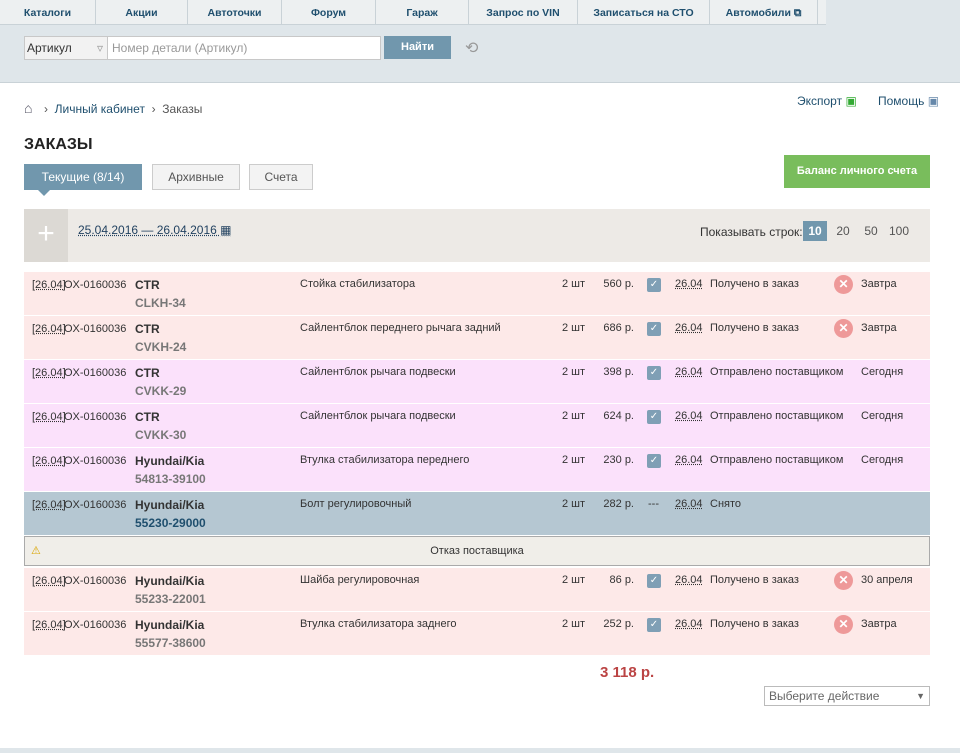  What do you see at coordinates (871, 231) in the screenshot?
I see `rows-option: 50` at bounding box center [871, 231].